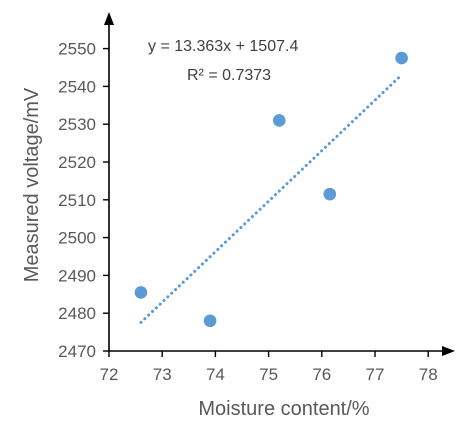 This screenshot has width=474, height=441. Describe the element at coordinates (162, 374) in the screenshot. I see `x-tick-label: 73` at that location.